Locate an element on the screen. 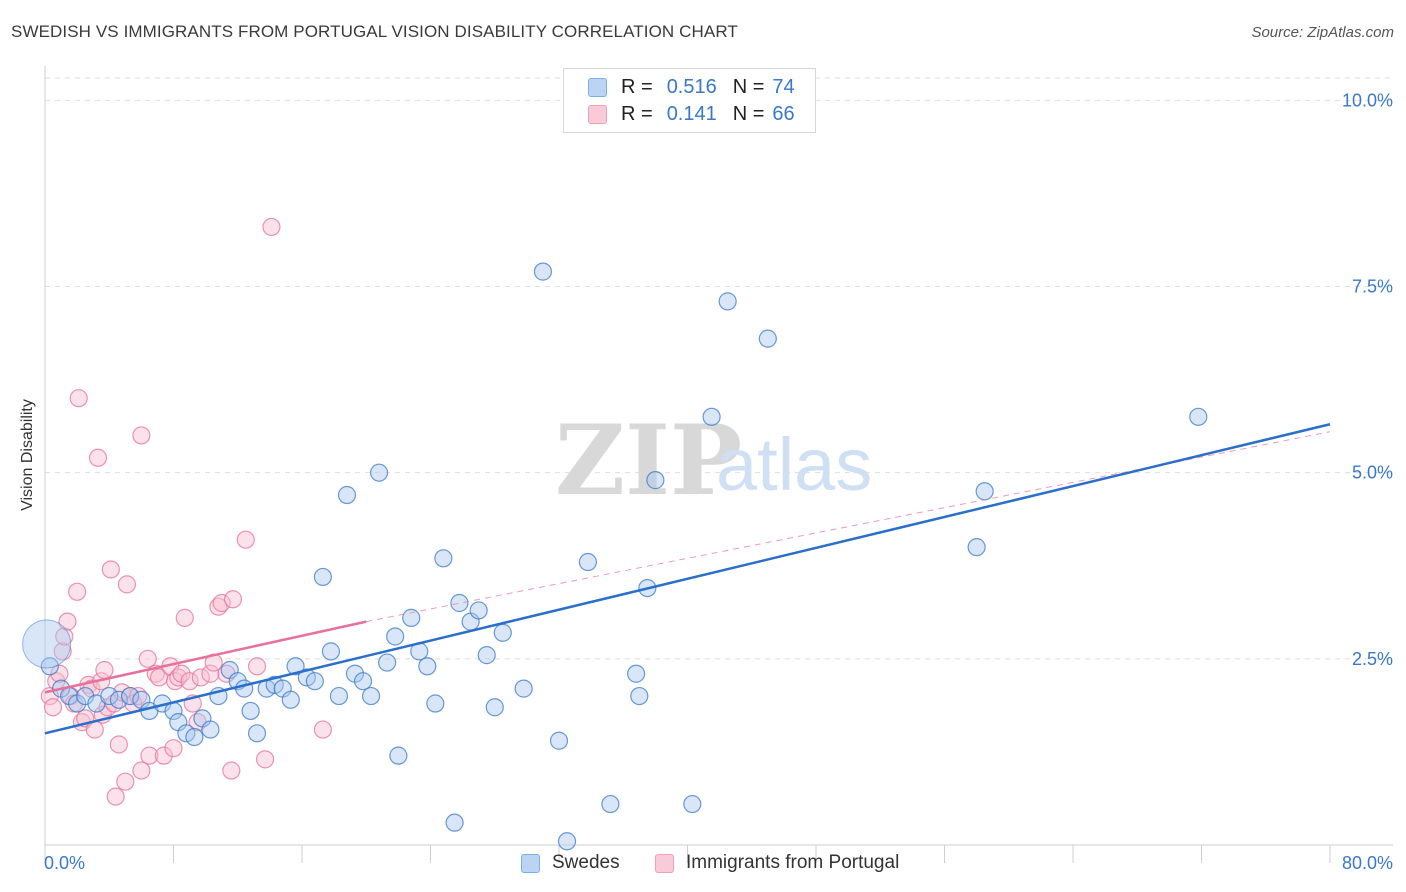 The width and height of the screenshot is (1406, 892). legend-n-value-portugal: 66 is located at coordinates (783, 114).